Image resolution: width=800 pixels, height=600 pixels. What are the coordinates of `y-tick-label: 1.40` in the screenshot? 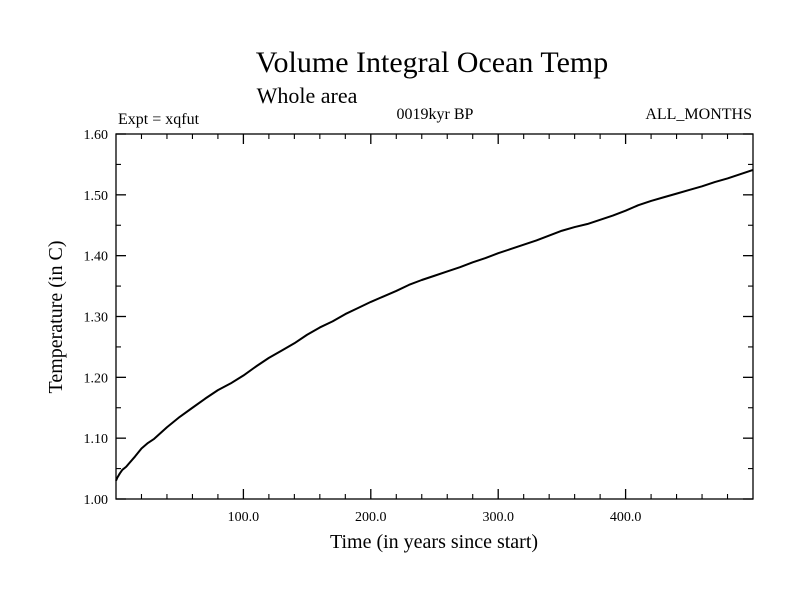 It's located at (96, 257).